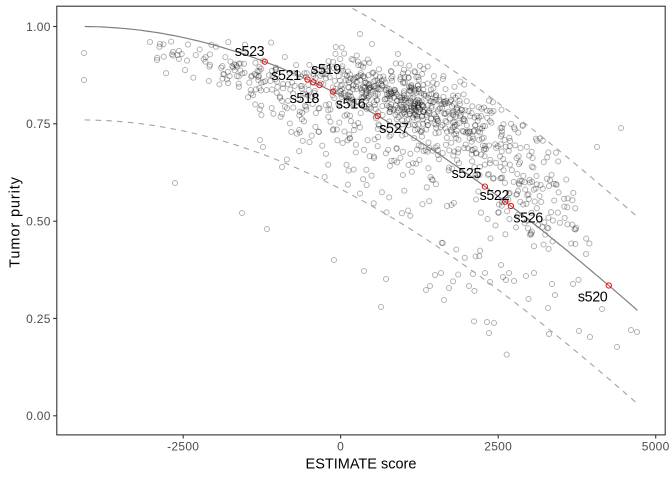 The width and height of the screenshot is (672, 485). I want to click on svg-text: s522, so click(495, 196).